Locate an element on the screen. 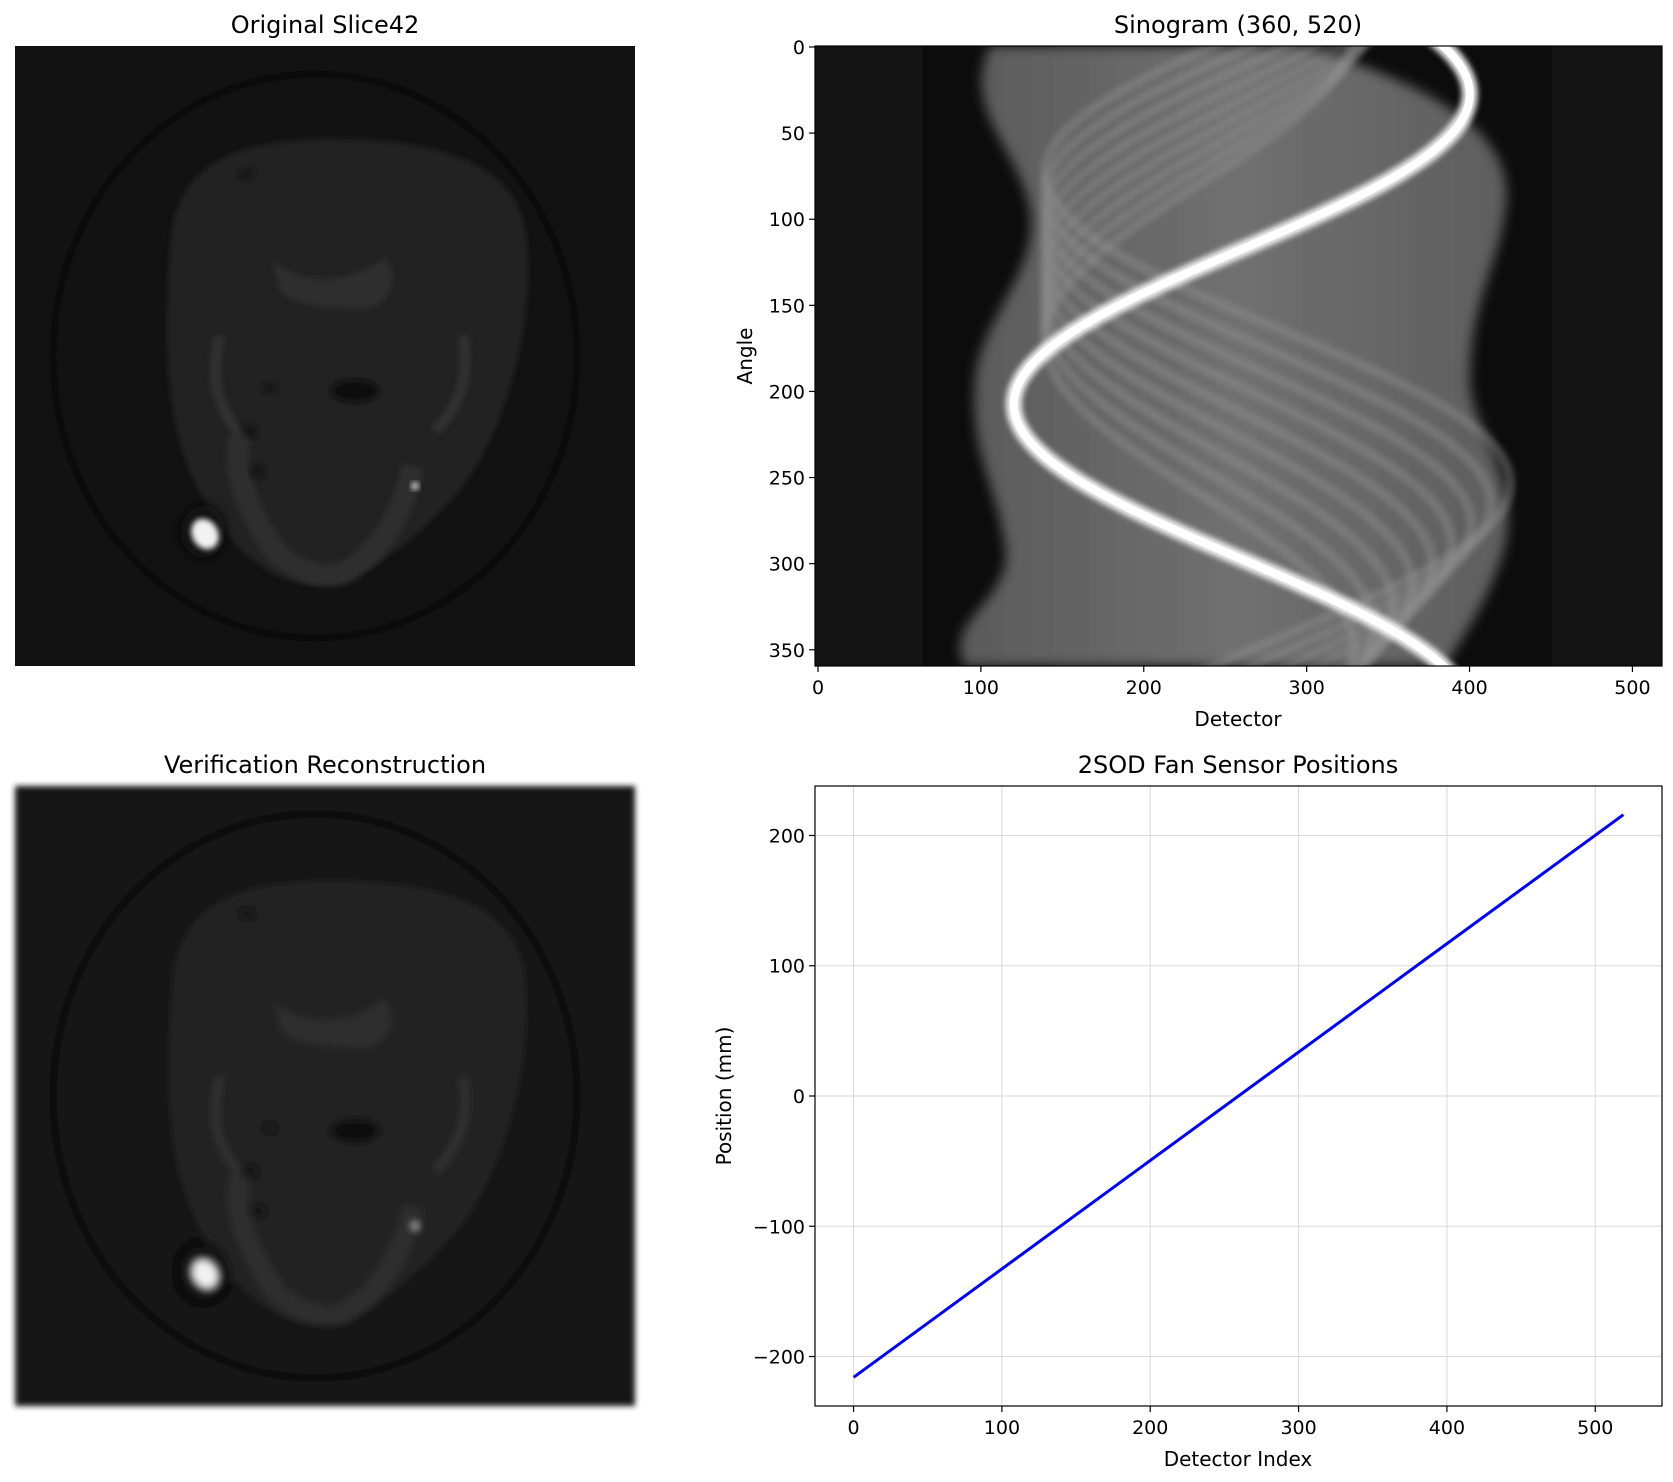 Image resolution: width=1673 pixels, height=1482 pixels. sensor-x-ticks: 0 100 200 300 400 500 is located at coordinates (1230, 1422).